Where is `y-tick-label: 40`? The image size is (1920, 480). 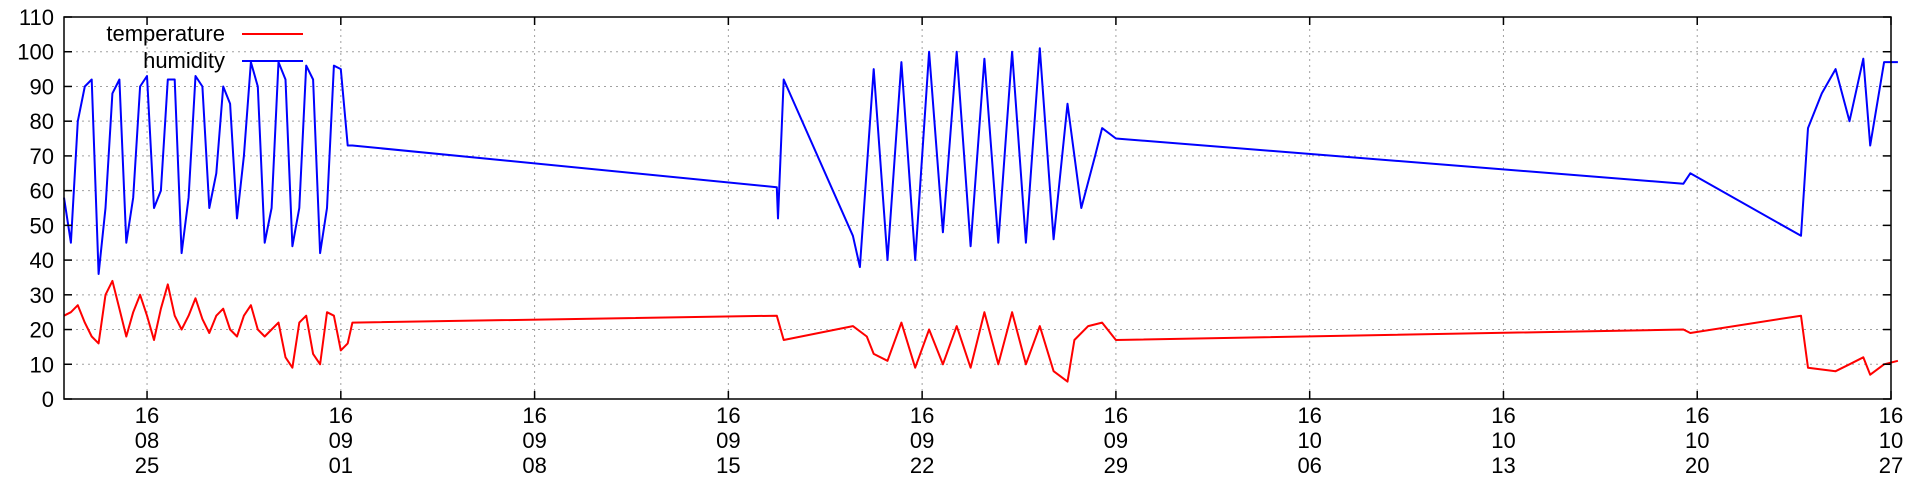
y-tick-label: 40 is located at coordinates (42, 260).